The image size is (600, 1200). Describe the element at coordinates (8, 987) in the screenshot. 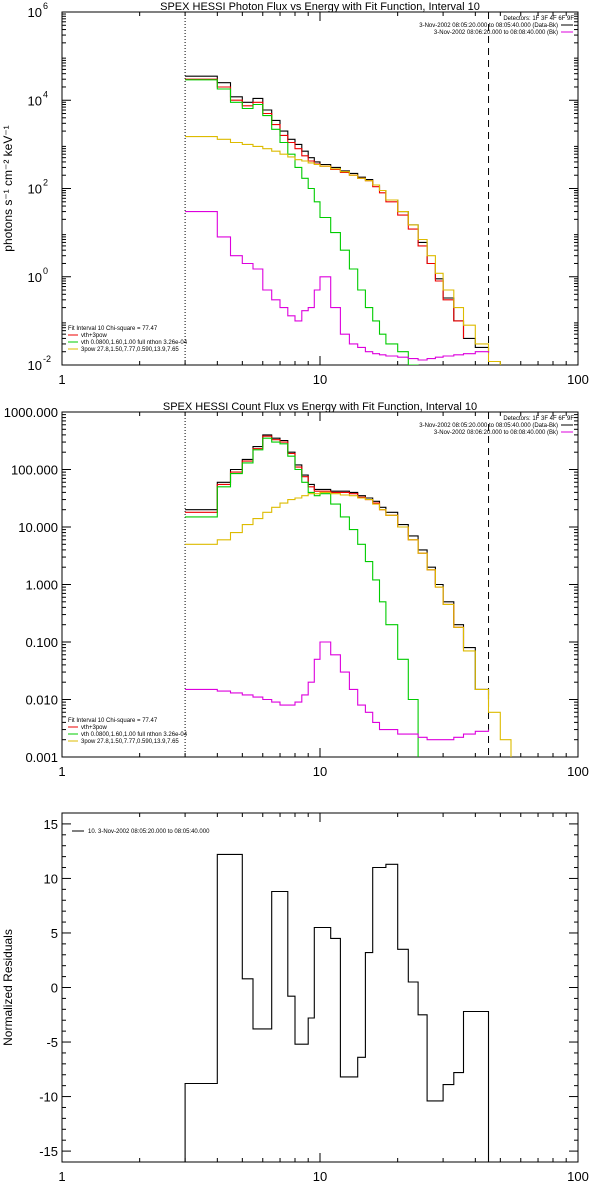

I see `y-axis-label: Normalized Residuals` at that location.